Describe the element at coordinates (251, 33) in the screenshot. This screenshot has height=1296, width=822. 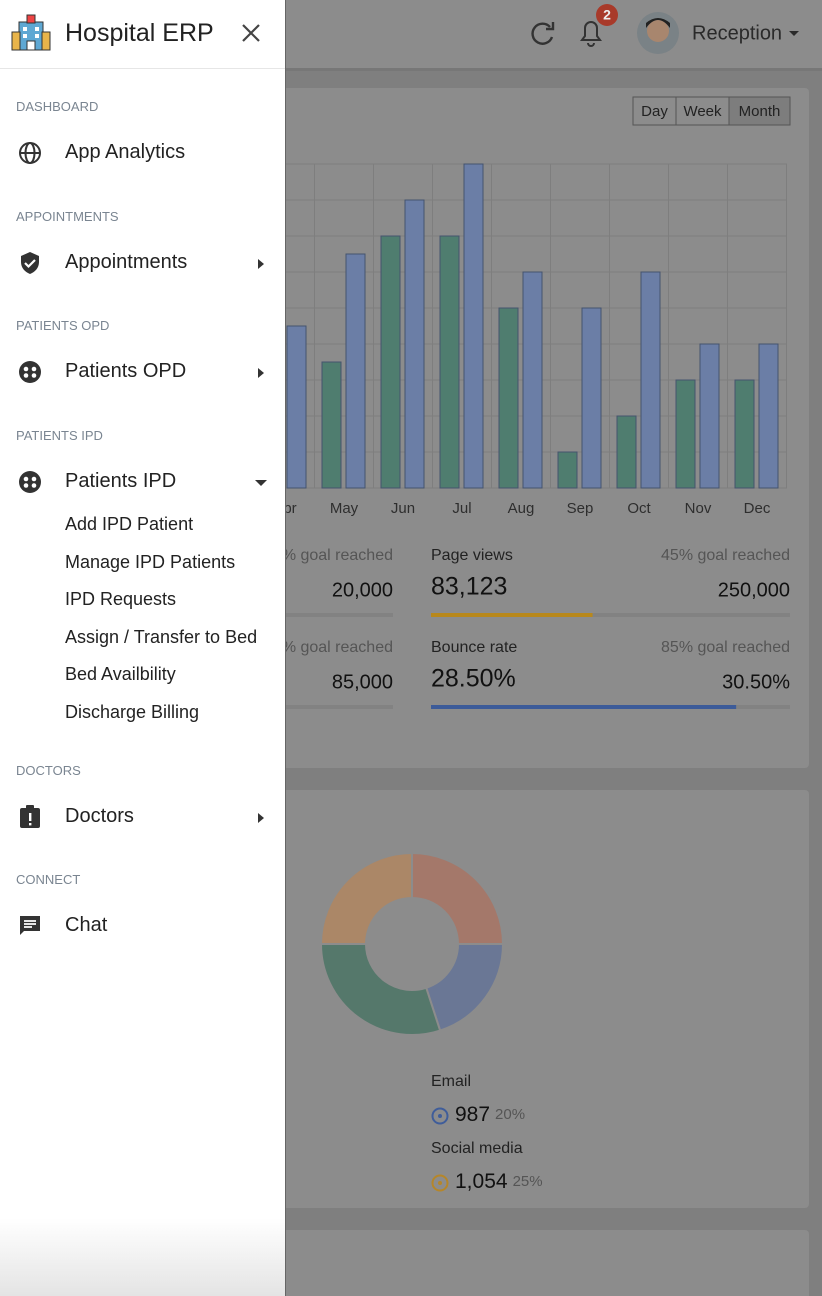
I see `close-button` at that location.